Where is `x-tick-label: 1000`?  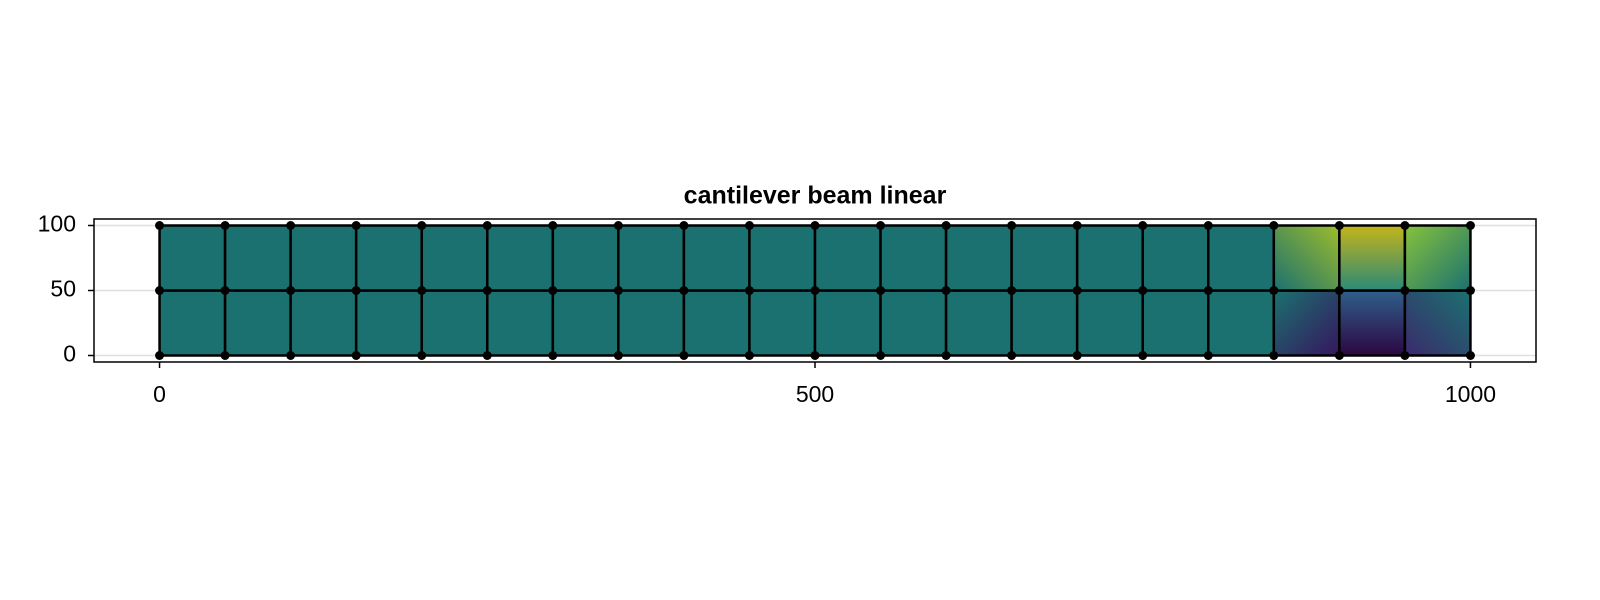
x-tick-label: 1000 is located at coordinates (1470, 394).